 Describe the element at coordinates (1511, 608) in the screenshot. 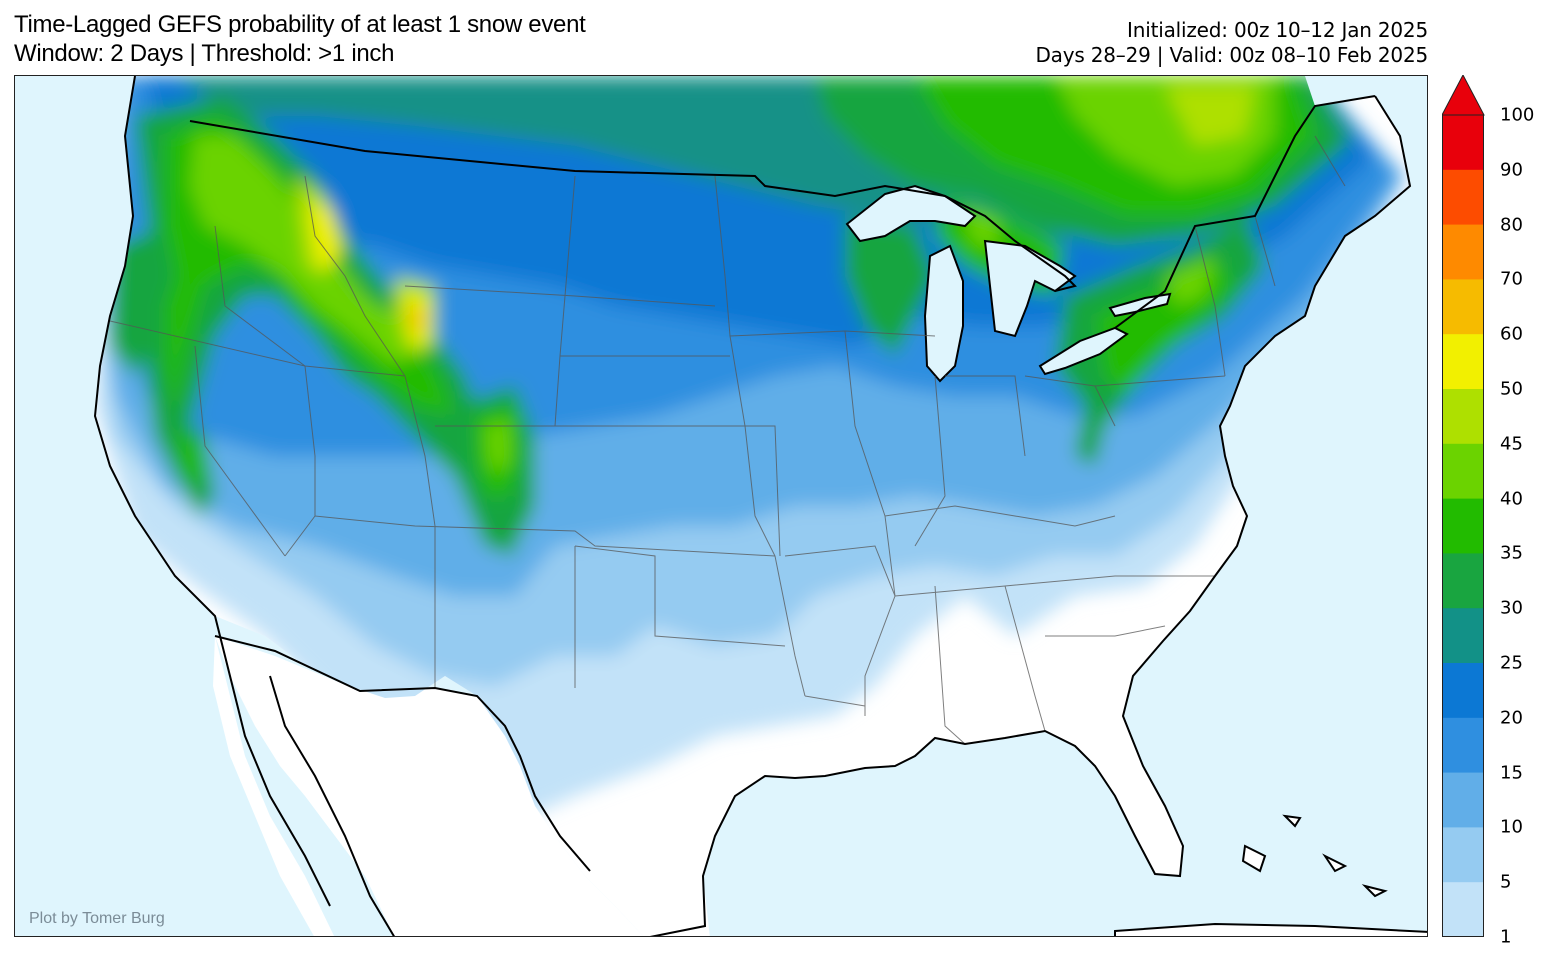

I see `colorbar-tick-label: 30` at that location.